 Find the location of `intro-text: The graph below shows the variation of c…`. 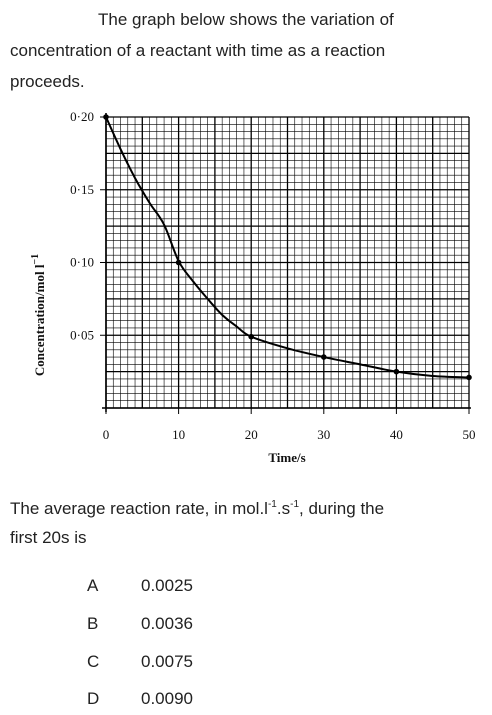

intro-text: The graph below shows the variation of c… is located at coordinates (245, 50).